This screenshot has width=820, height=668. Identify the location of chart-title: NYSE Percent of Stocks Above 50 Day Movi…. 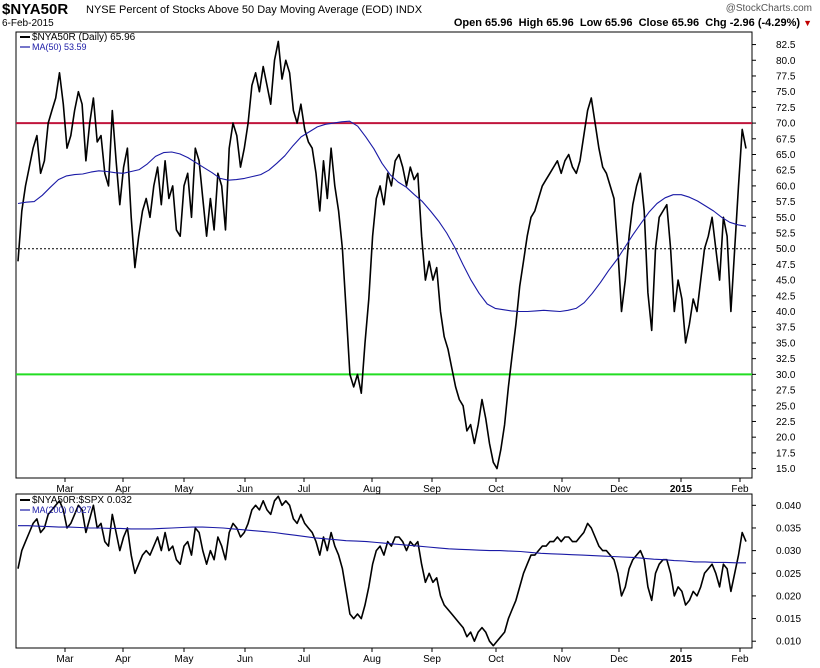
(254, 10).